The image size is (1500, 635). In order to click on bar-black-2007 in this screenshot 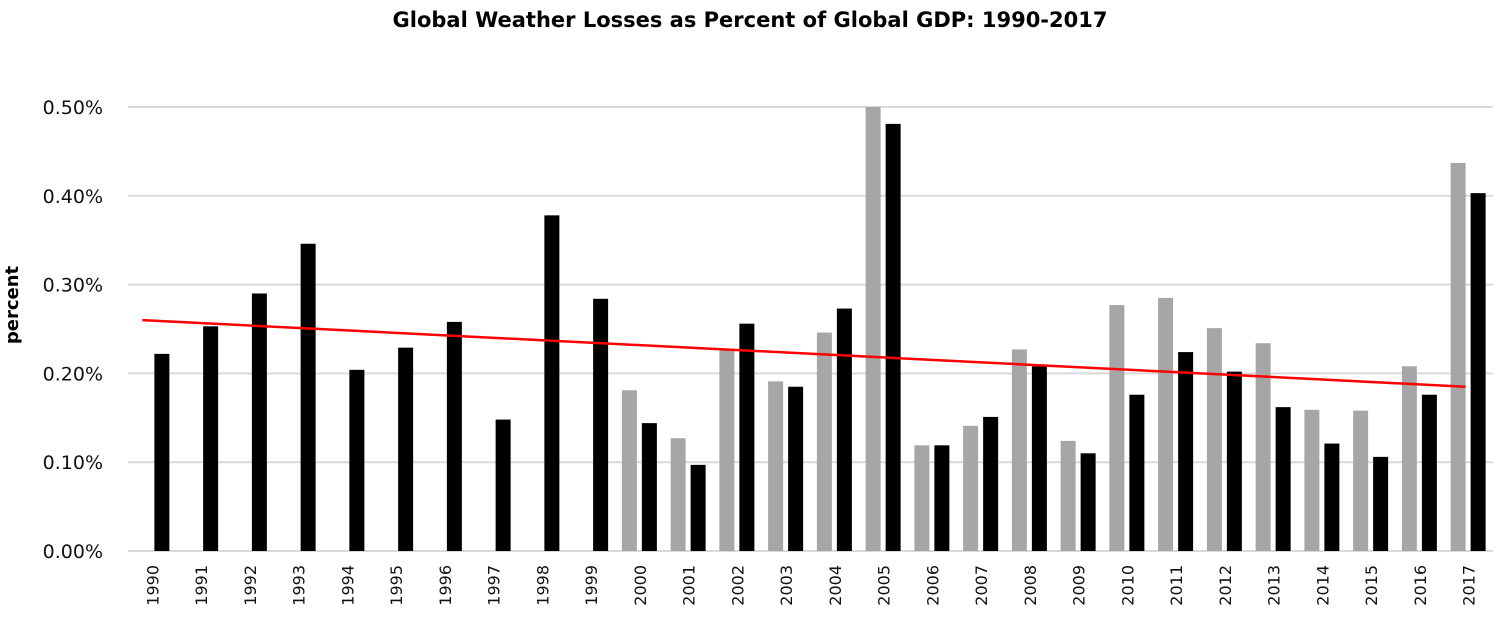, I will do `click(991, 483)`.